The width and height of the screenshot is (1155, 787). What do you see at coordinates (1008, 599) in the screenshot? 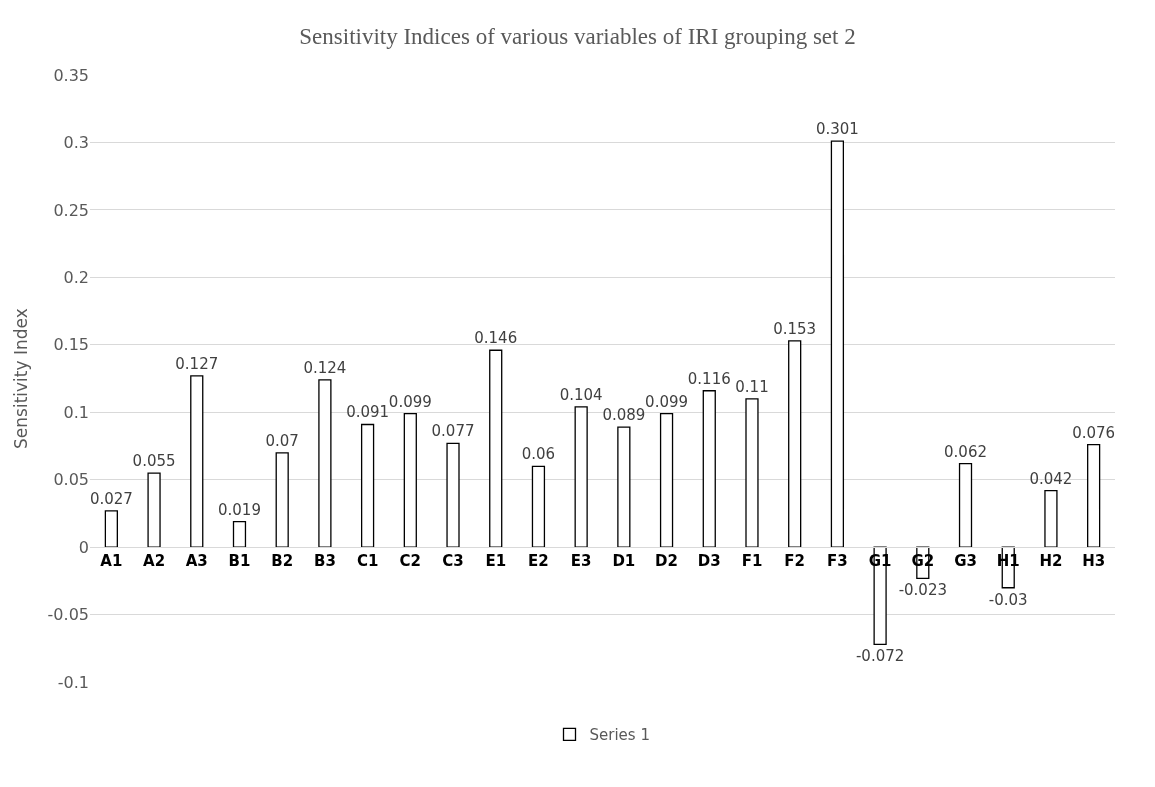
I see `data-label: -0.03` at bounding box center [1008, 599].